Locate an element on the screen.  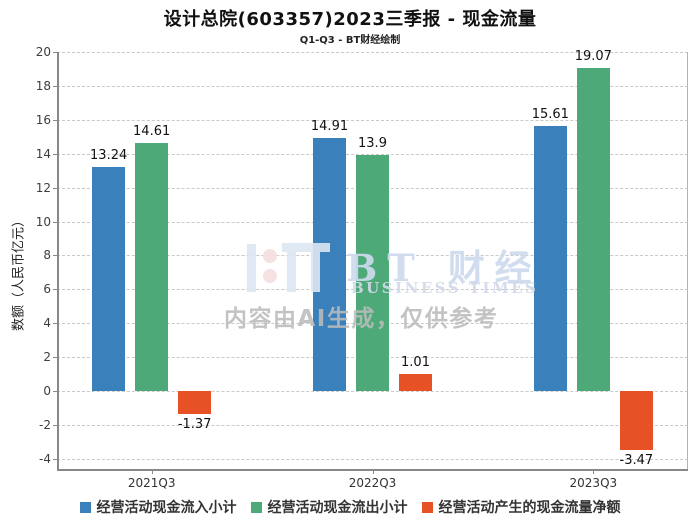
chart-legend: 经营活动现金流入小计 经营活动现金流出小计 经营活动产生的现金流量净额 is located at coordinates (350, 507).